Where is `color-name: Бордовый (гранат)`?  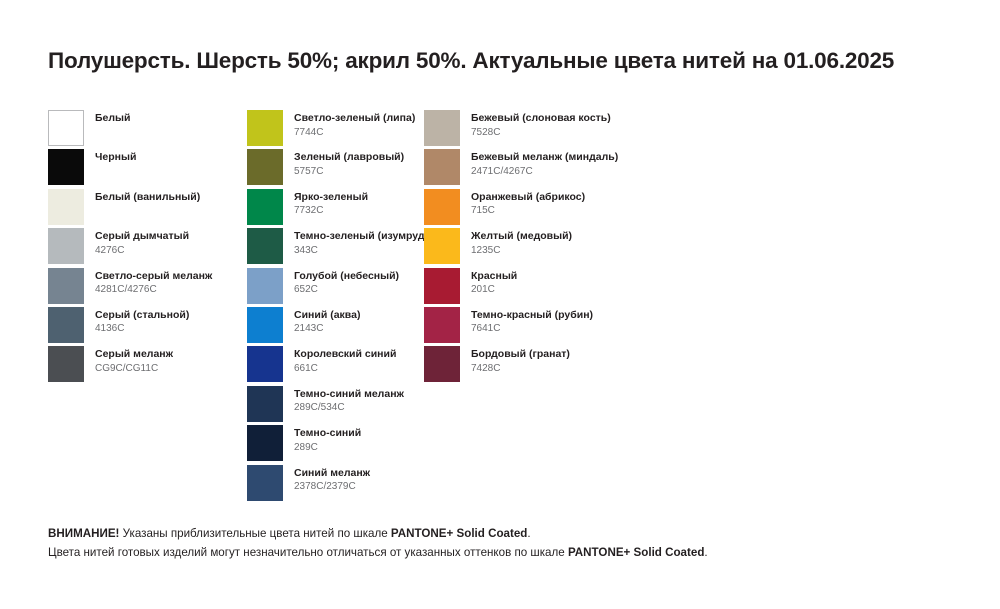
color-name: Бордовый (гранат) is located at coordinates (520, 354).